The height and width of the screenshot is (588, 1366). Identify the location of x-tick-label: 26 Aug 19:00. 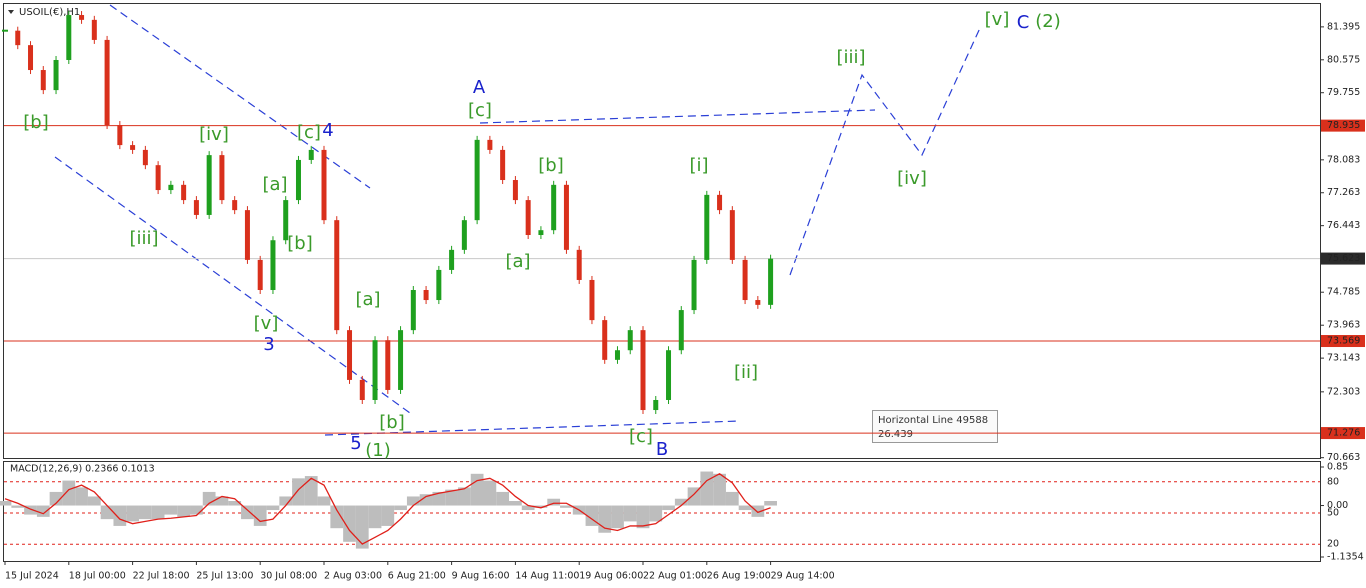
(739, 576).